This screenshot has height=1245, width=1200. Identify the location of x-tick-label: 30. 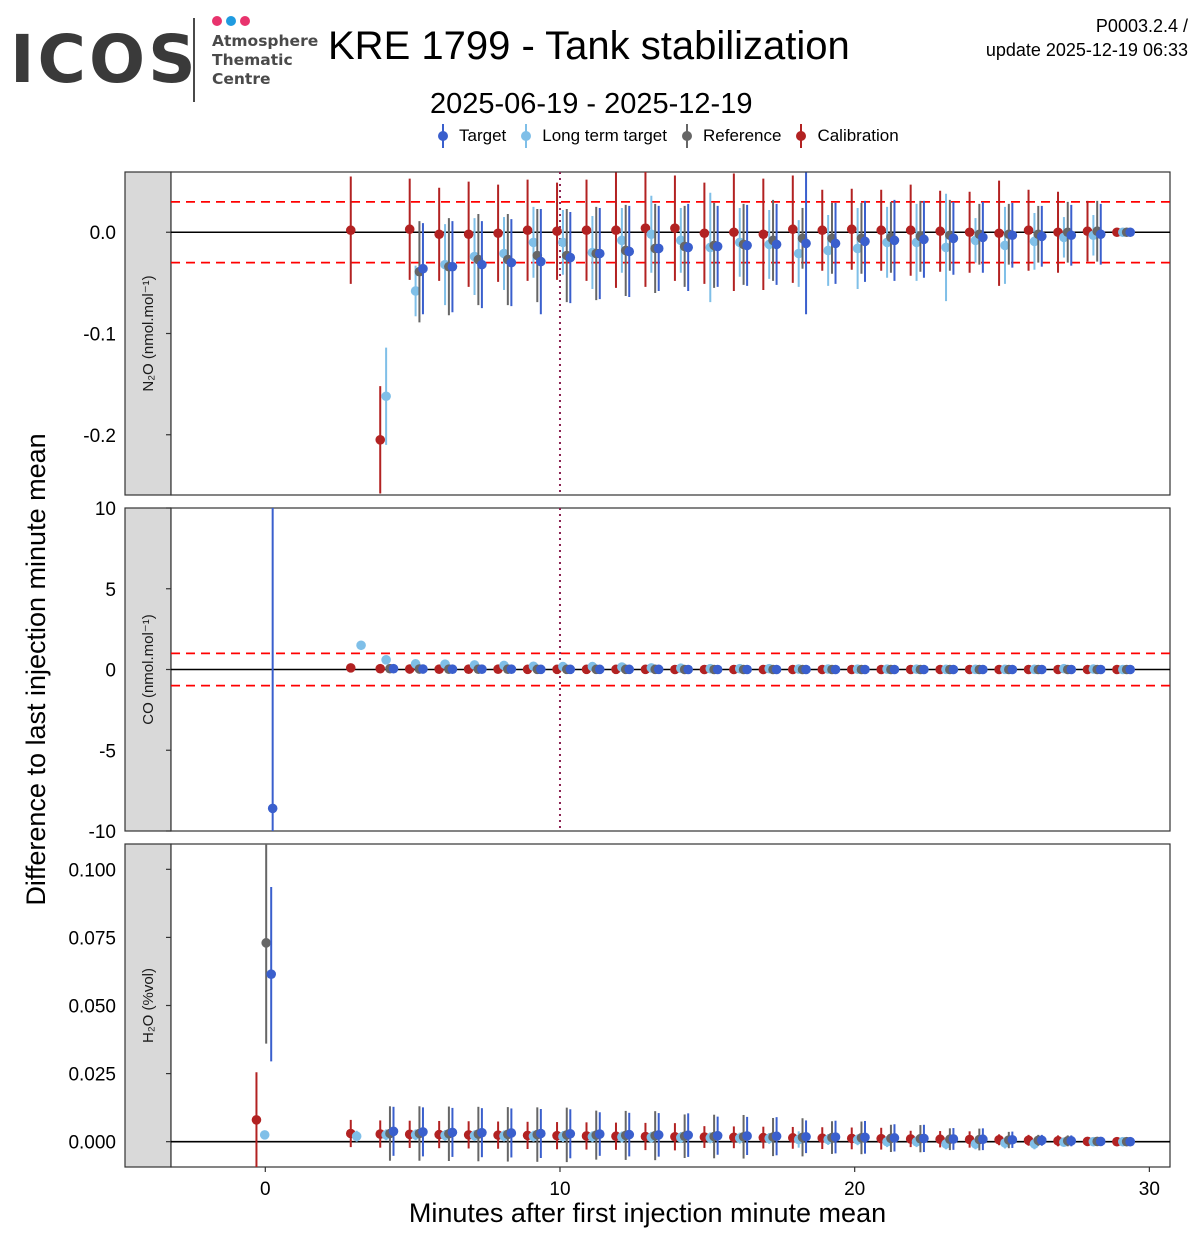
(1149, 1189).